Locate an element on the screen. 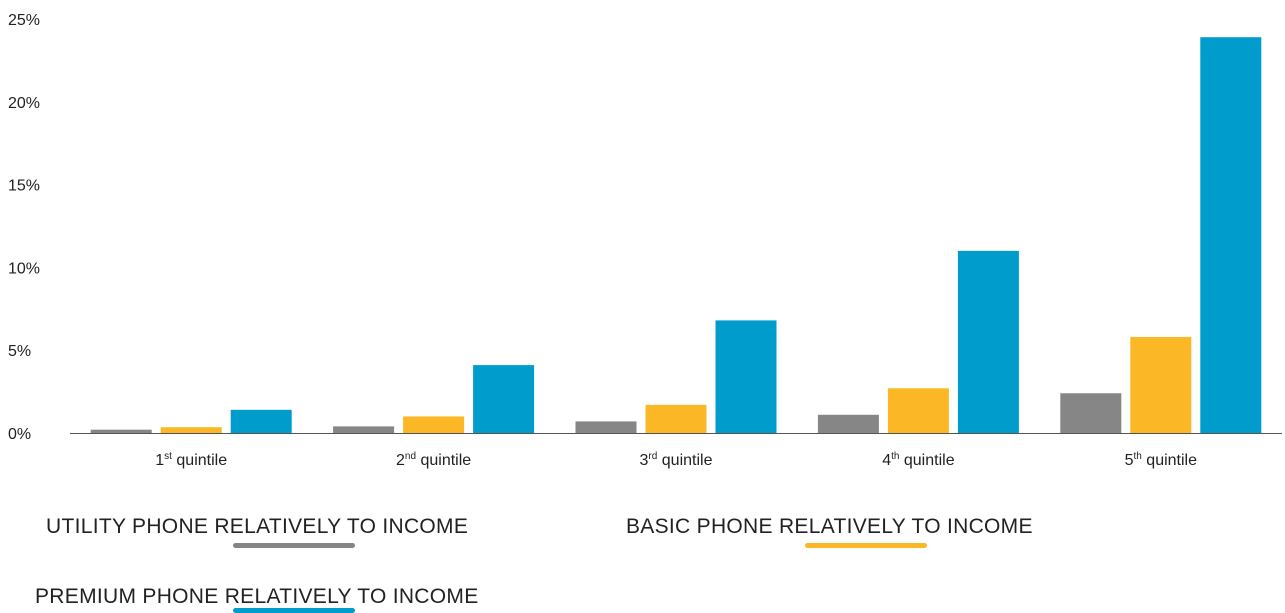 The height and width of the screenshot is (613, 1285). y-tick-label: 25% is located at coordinates (24, 20).